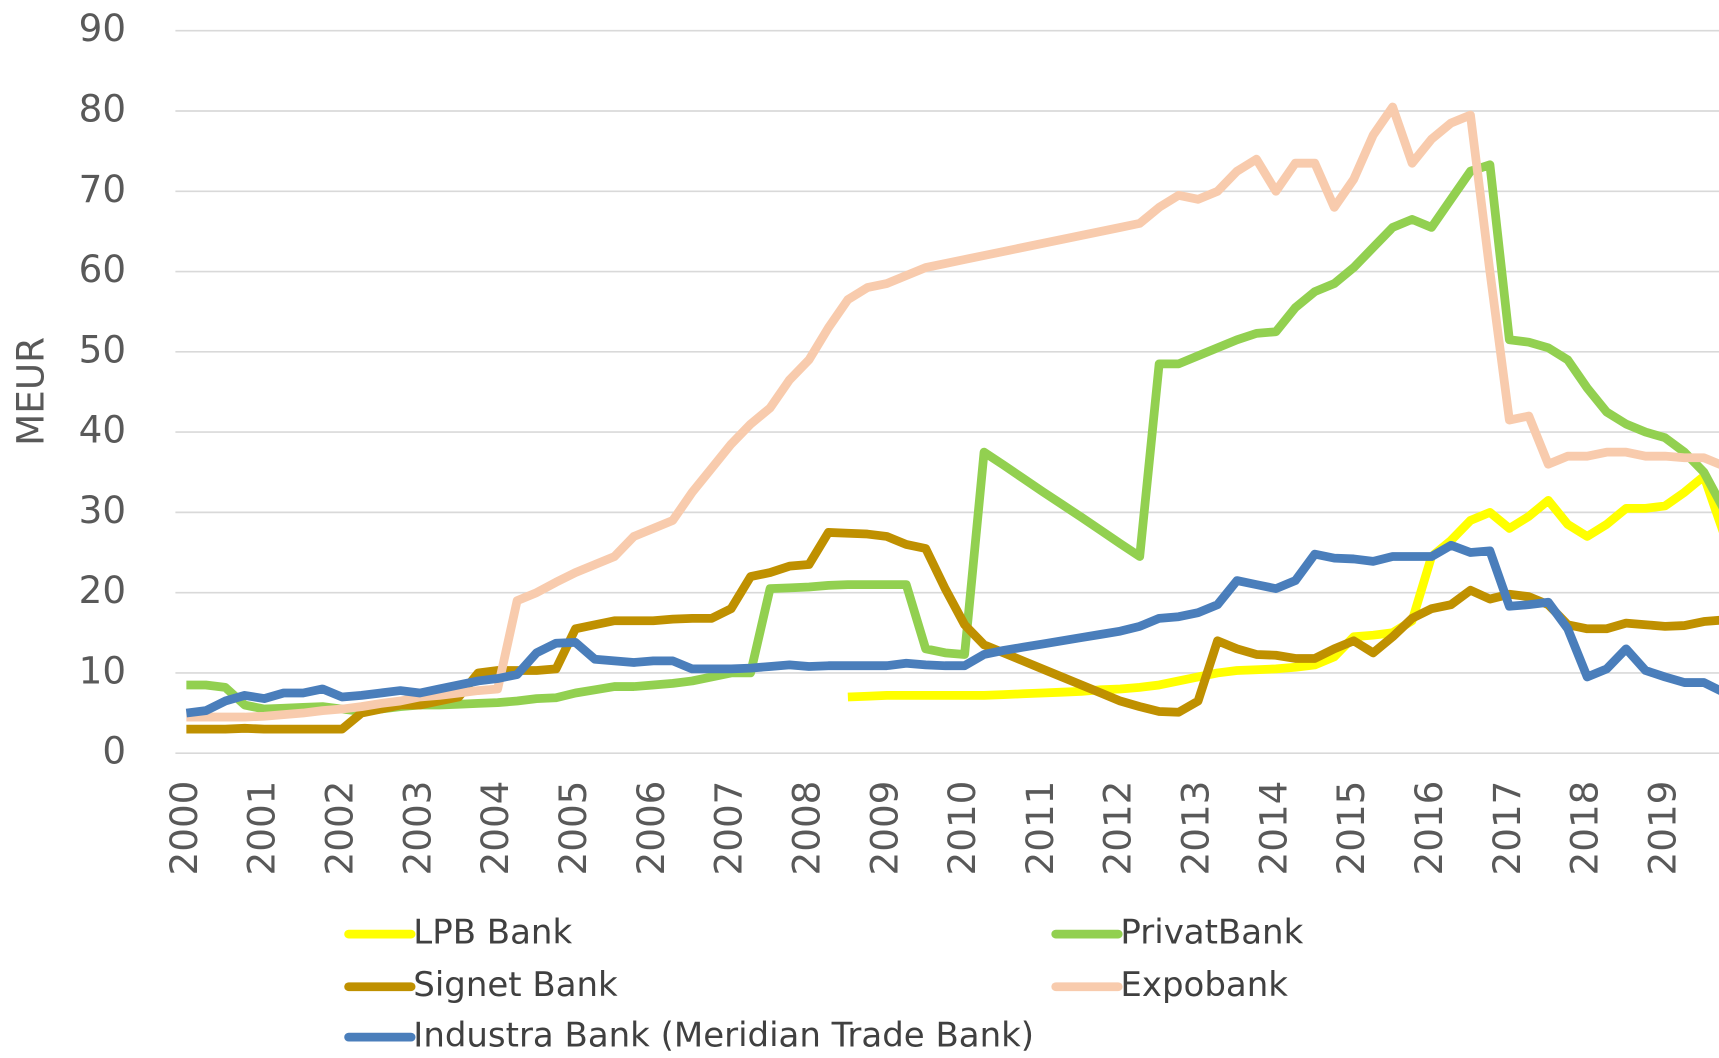 The width and height of the screenshot is (1719, 1058). Describe the element at coordinates (1273, 828) in the screenshot. I see `x-tick-label: 2014` at that location.